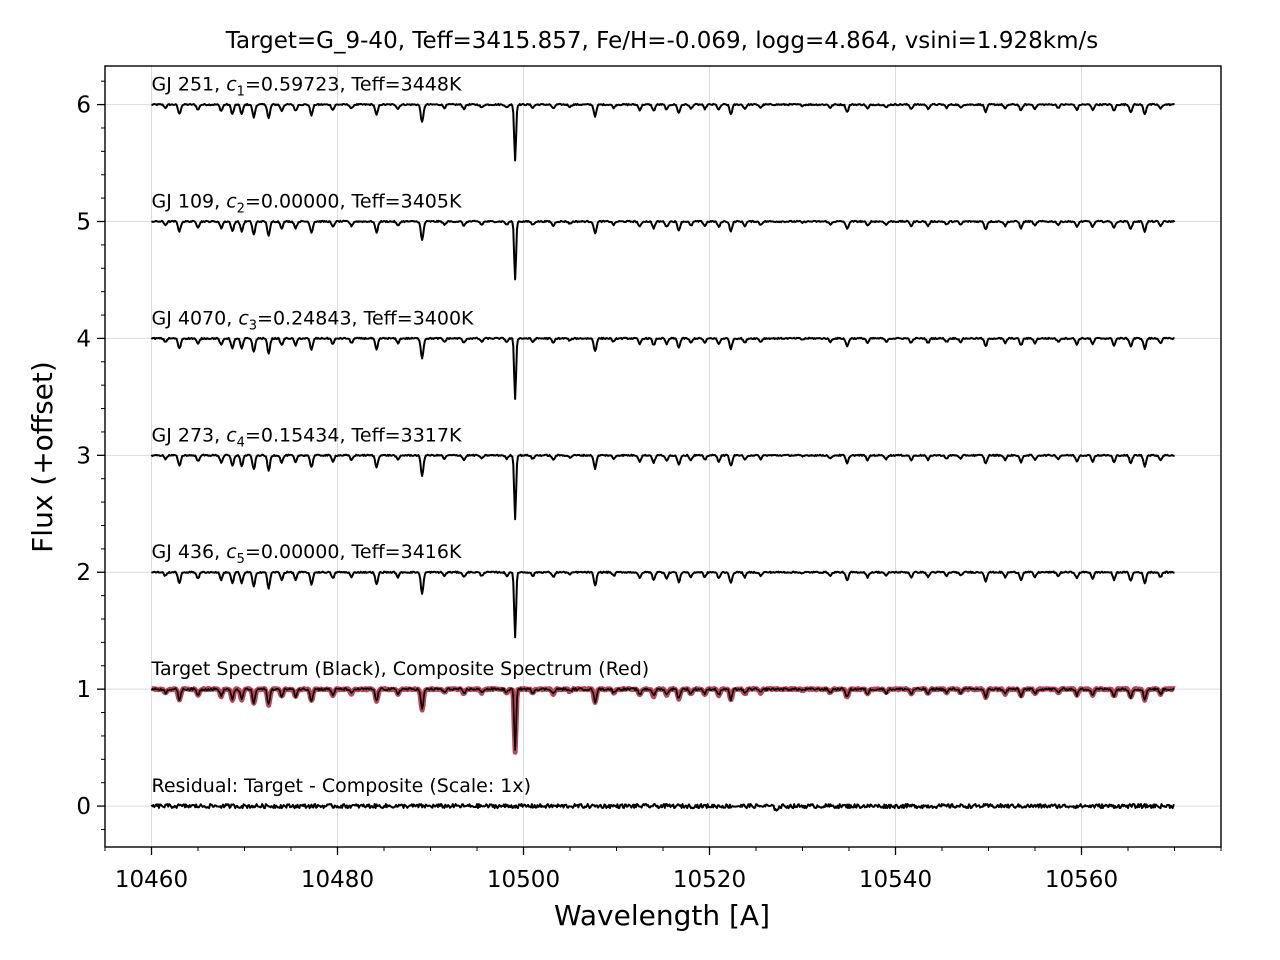 The width and height of the screenshot is (1280, 960). Describe the element at coordinates (83, 456) in the screenshot. I see `y-tick-label: 3` at that location.